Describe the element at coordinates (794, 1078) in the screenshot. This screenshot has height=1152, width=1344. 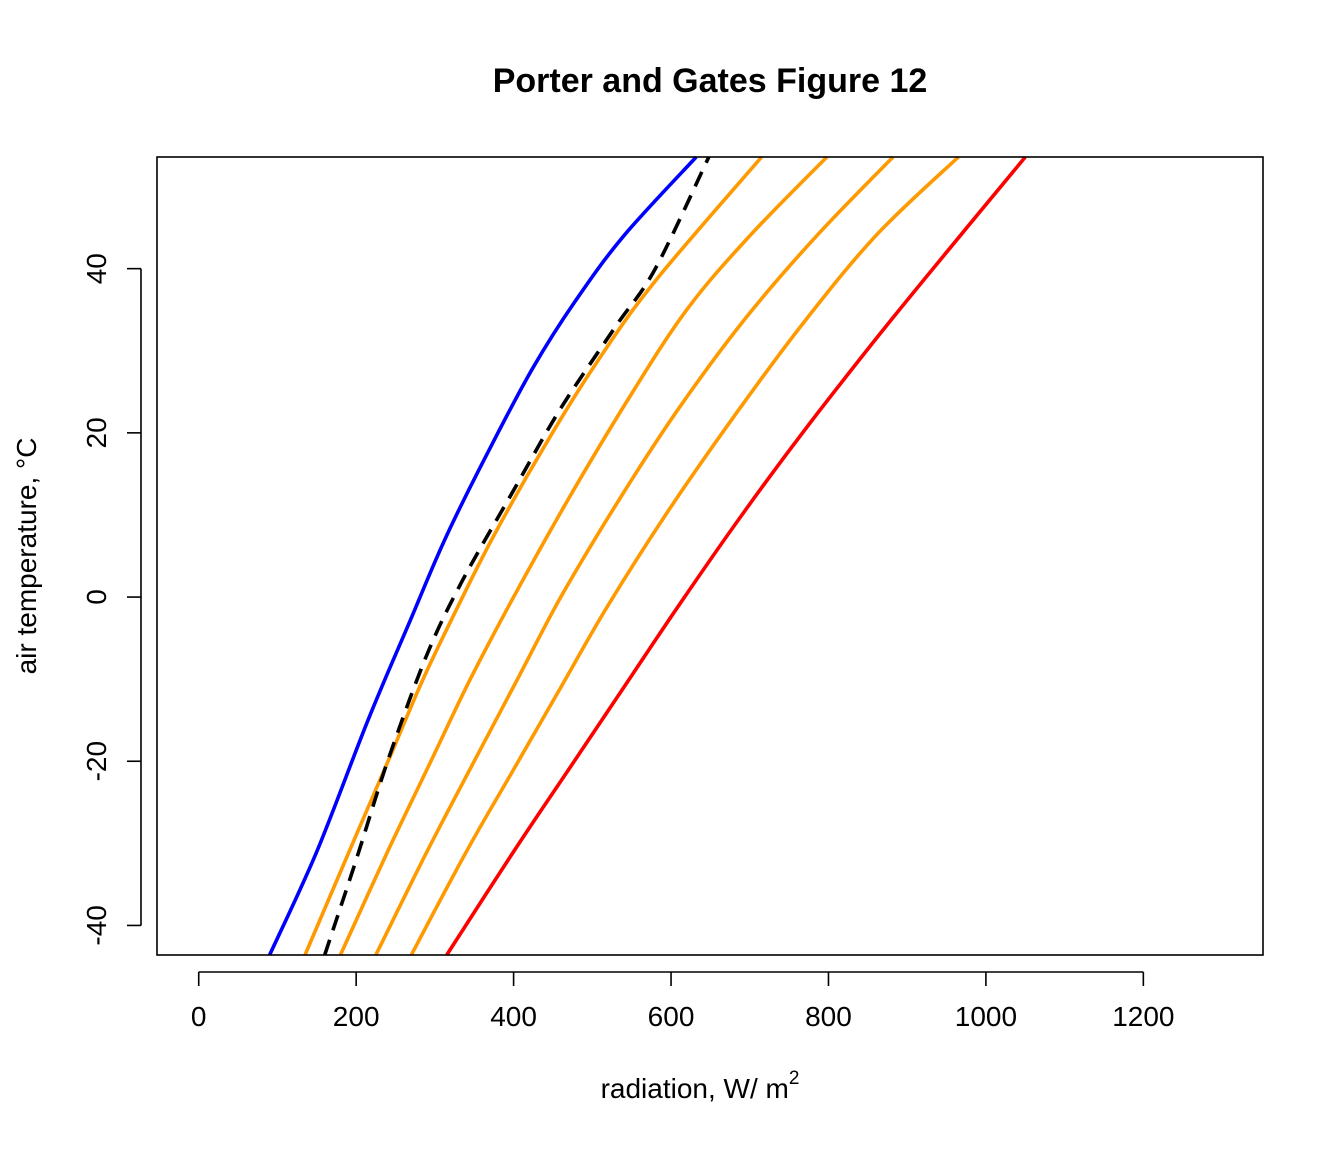
I see `x-axis-label-sup: 2` at that location.